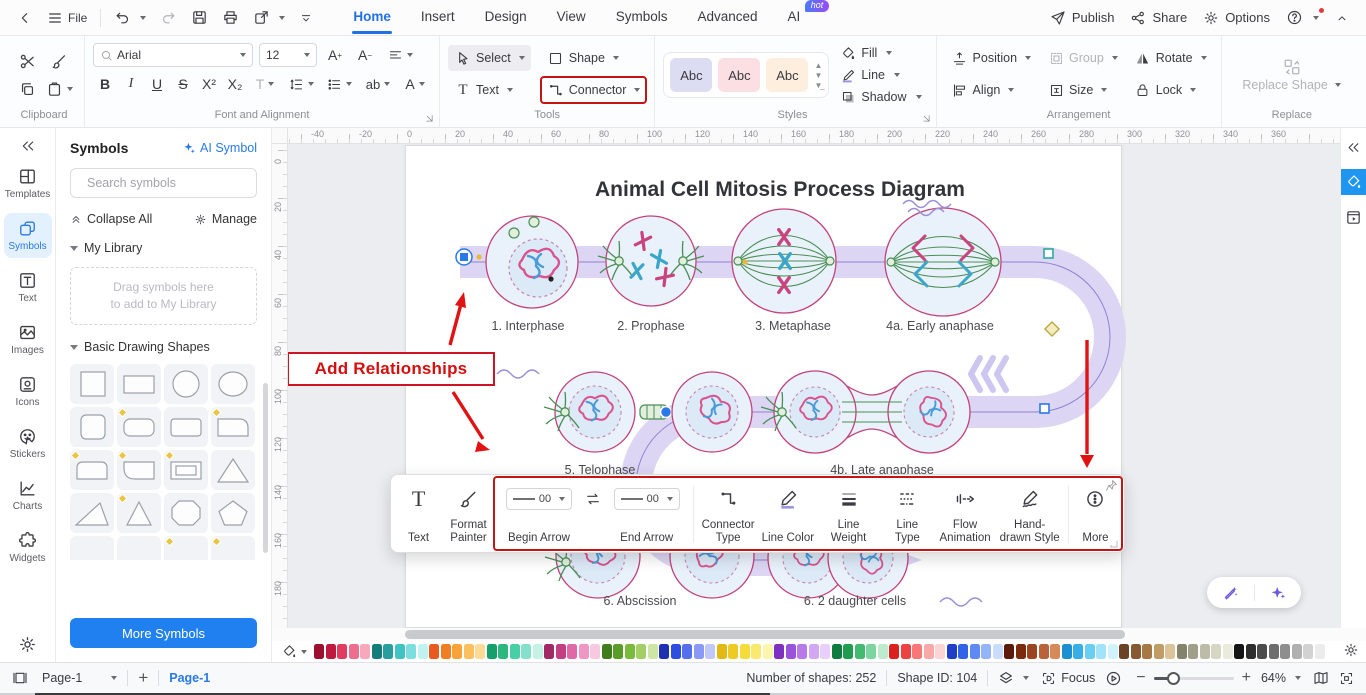 This screenshot has height=695, width=1366. I want to click on zoom-out-button: −, so click(1141, 677).